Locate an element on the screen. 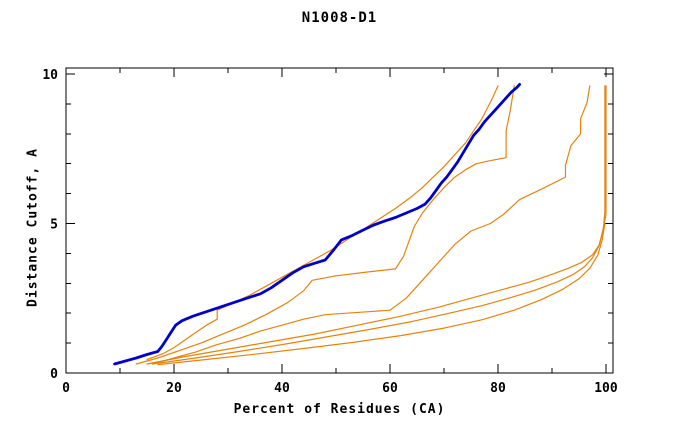  x-tick-label: 40 is located at coordinates (282, 388).